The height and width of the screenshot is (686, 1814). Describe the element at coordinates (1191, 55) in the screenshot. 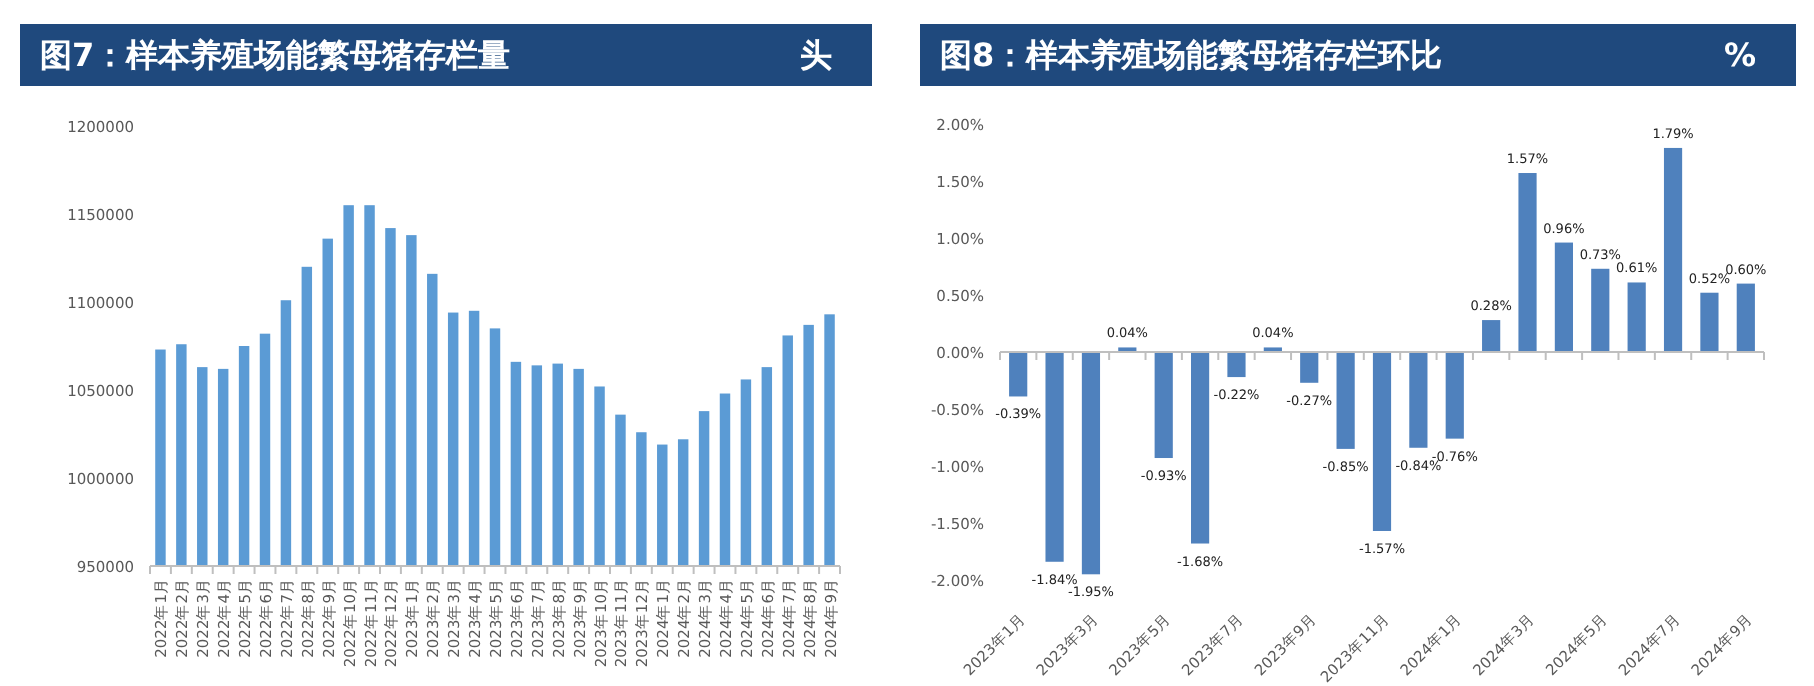

I see `chart-title: 图8：样本养殖场能繁母猪存栏环比` at that location.